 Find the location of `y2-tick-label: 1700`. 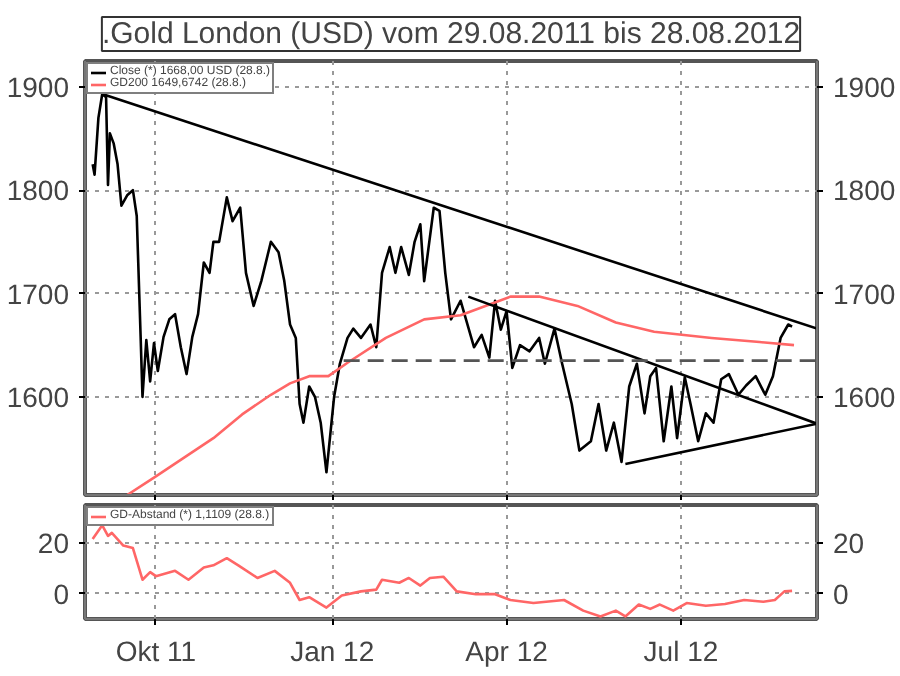

y2-tick-label: 1700 is located at coordinates (864, 293).